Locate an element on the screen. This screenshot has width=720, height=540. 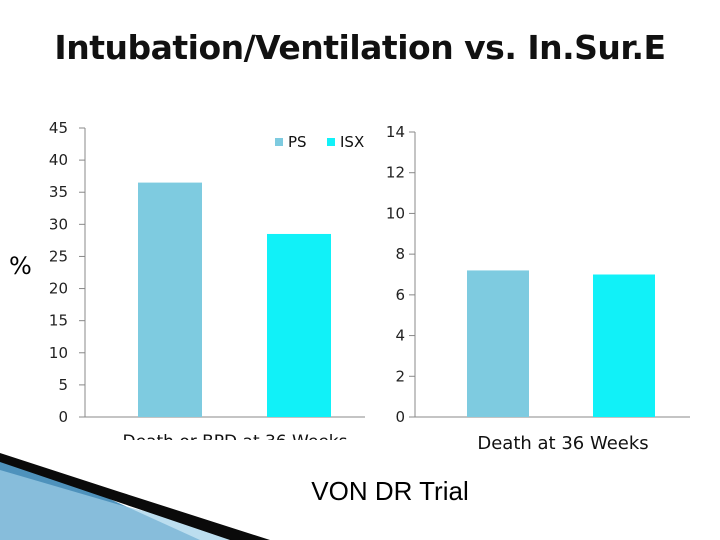
y-tick-label: 4 is located at coordinates (400, 336).